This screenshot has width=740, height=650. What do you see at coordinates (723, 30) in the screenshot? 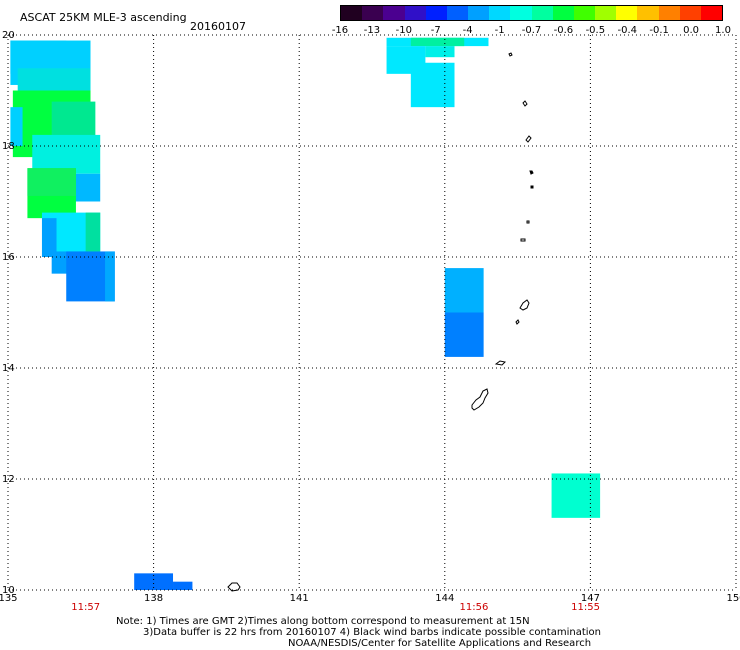
I see `colorbar-label: 1.0` at bounding box center [723, 30].